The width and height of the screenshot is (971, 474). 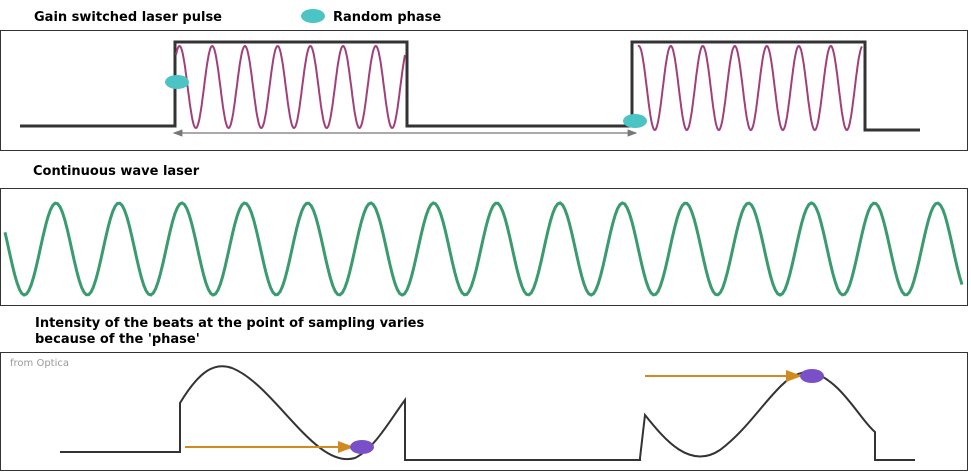 What do you see at coordinates (128, 17) in the screenshot?
I see `panel-title: Gain switched laser pulse` at bounding box center [128, 17].